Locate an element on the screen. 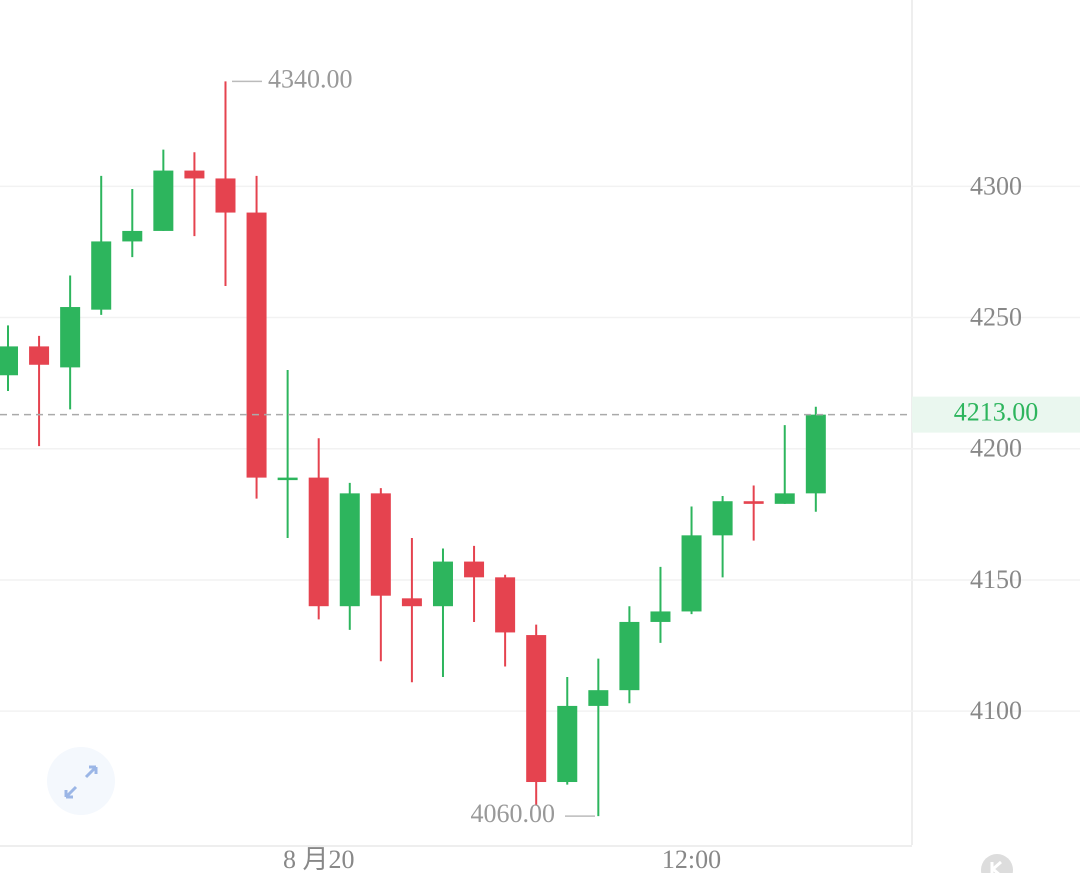 The image size is (1080, 873). expand-icon is located at coordinates (81, 782).